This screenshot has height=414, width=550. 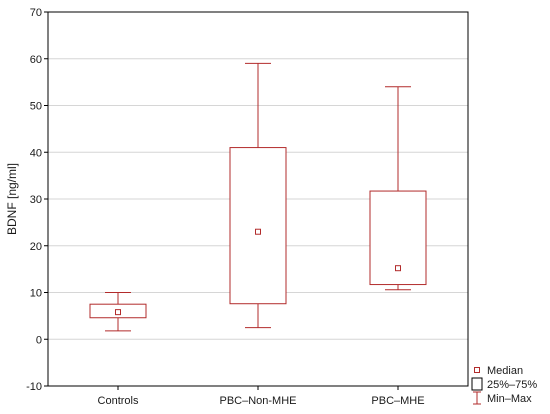 I want to click on x-tick-label: PBC–MHE, so click(x=397, y=401).